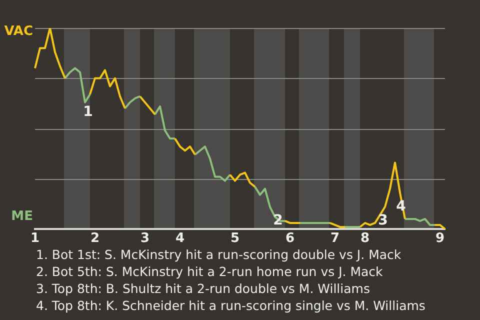 The width and height of the screenshot is (480, 320). What do you see at coordinates (365, 238) in the screenshot?
I see `x-tick-label: 8` at bounding box center [365, 238].